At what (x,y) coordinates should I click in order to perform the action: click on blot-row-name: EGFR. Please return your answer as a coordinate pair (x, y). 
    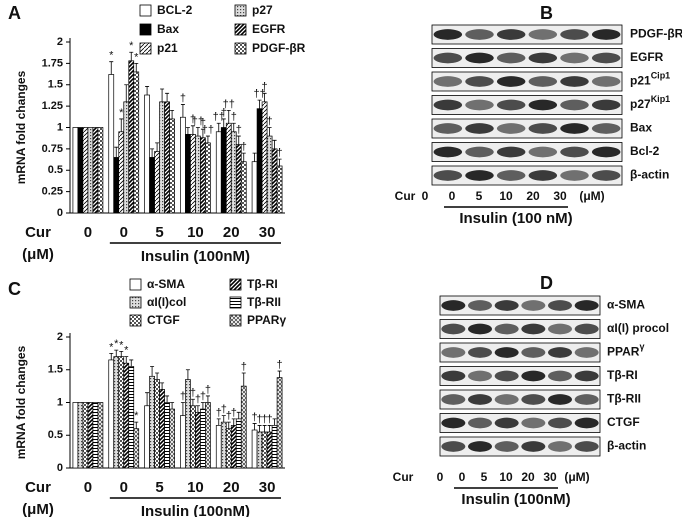
    Looking at the image, I should click on (647, 57).